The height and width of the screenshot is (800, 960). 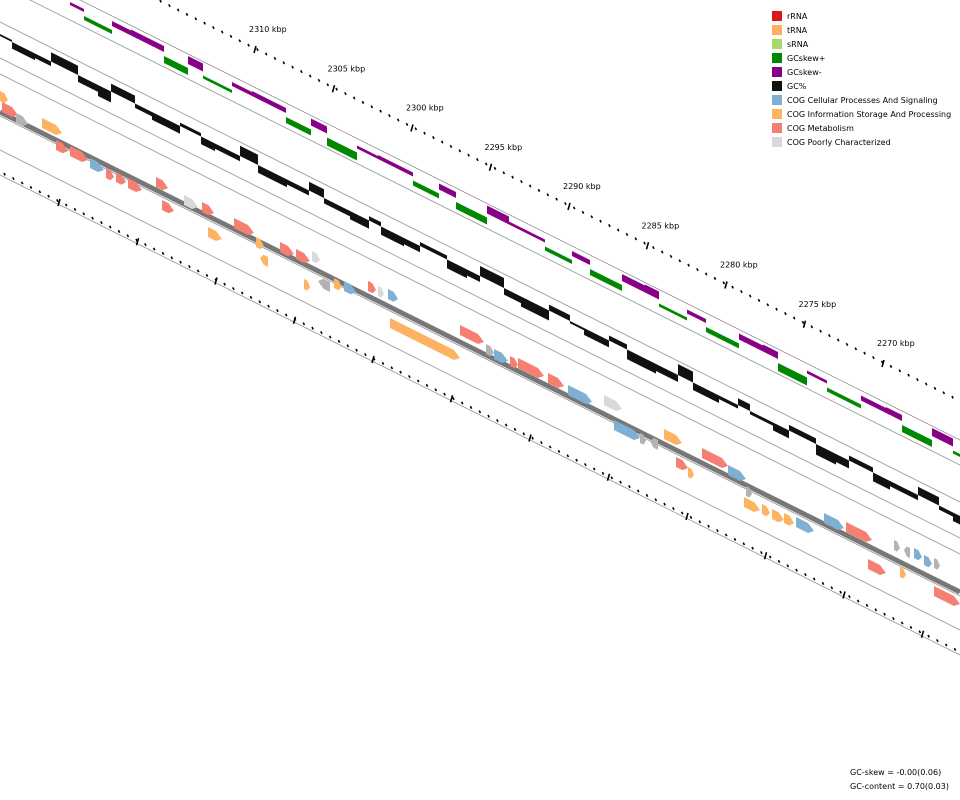 What do you see at coordinates (861, 30) in the screenshot?
I see `legend-item-trna: tRNA` at bounding box center [861, 30].